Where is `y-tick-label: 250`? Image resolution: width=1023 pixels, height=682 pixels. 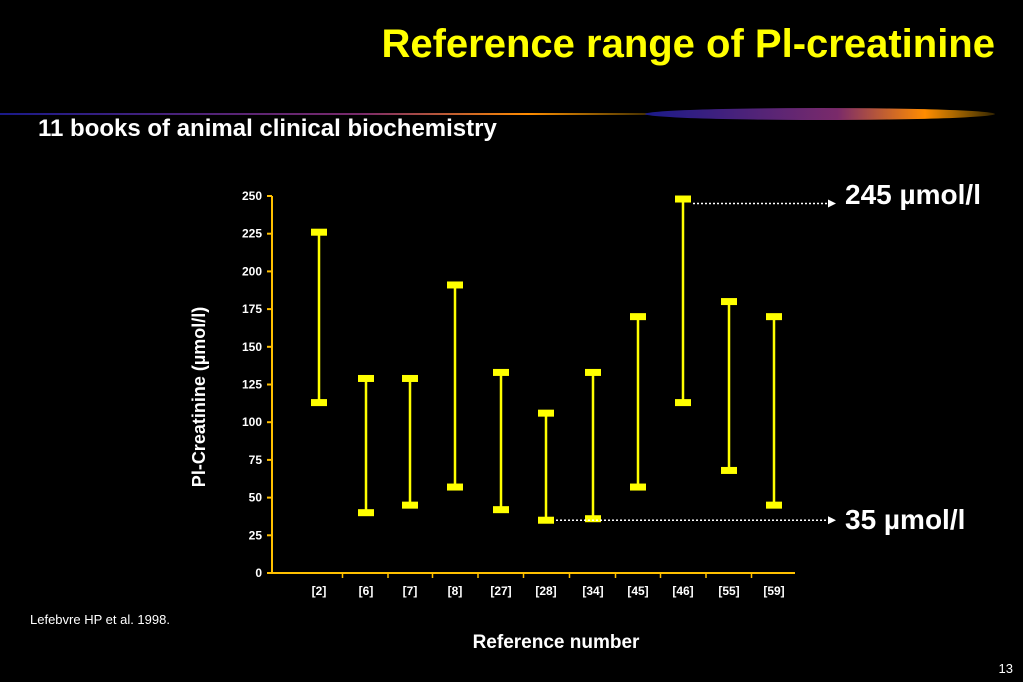 y-tick-label: 250 is located at coordinates (252, 196).